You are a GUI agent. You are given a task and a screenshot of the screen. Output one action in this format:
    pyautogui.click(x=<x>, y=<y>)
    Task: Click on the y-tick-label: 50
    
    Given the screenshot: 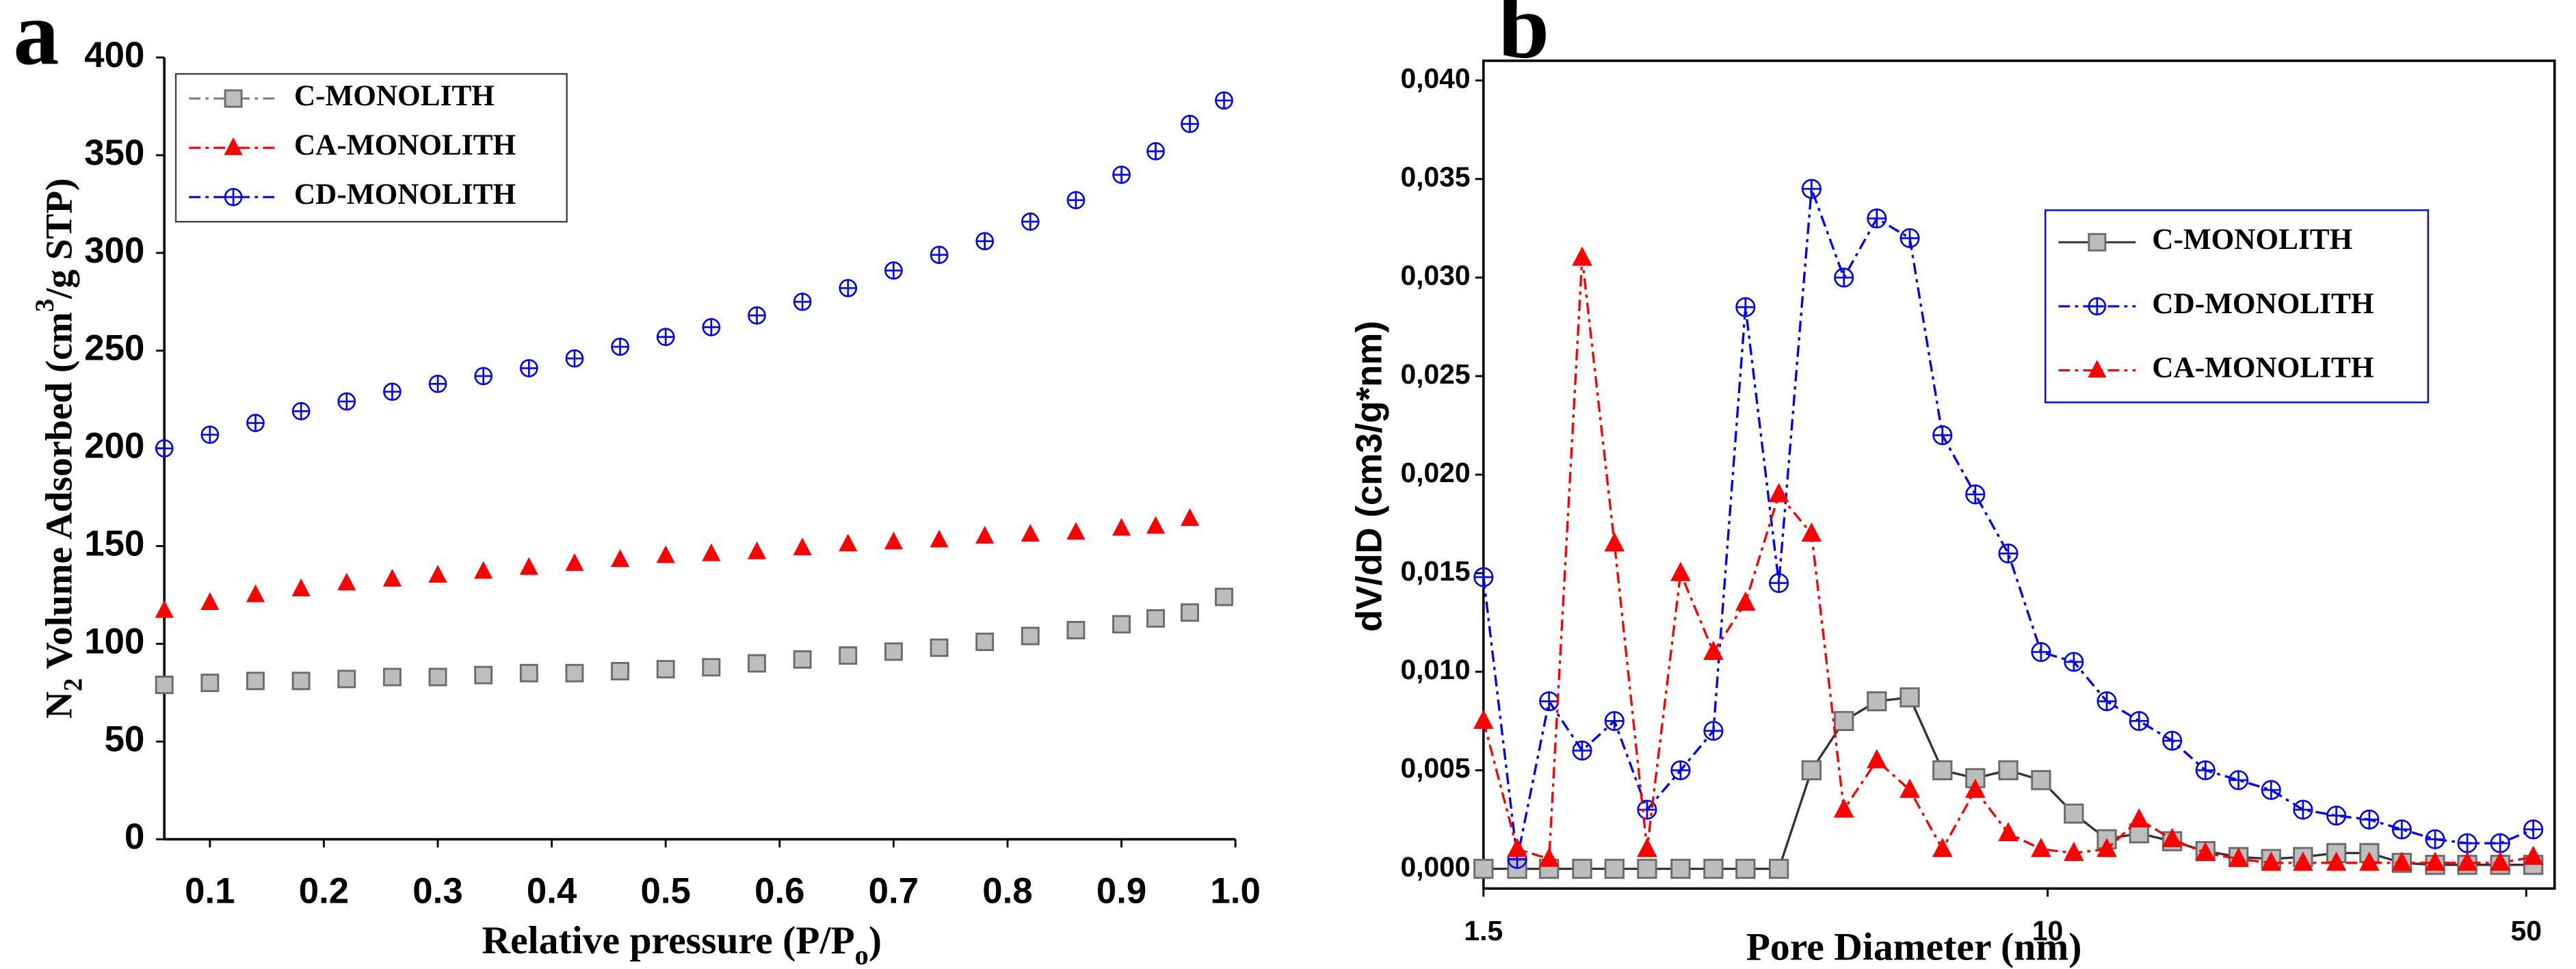 What is the action you would take?
    pyautogui.click(x=125, y=739)
    